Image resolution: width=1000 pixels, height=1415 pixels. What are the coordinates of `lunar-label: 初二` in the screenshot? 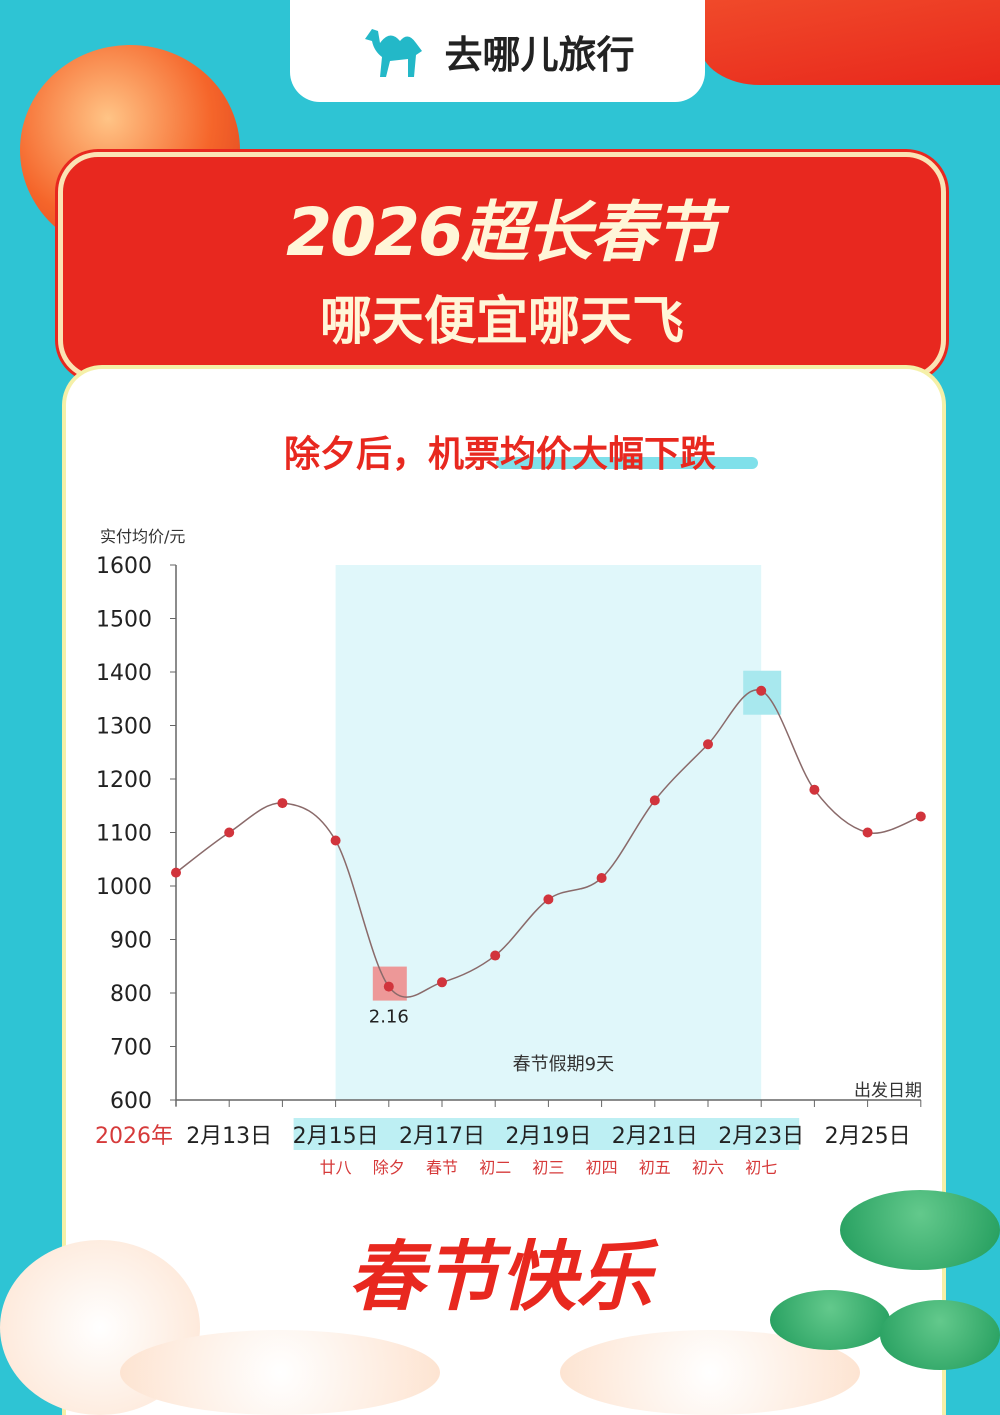 It's located at (495, 1167).